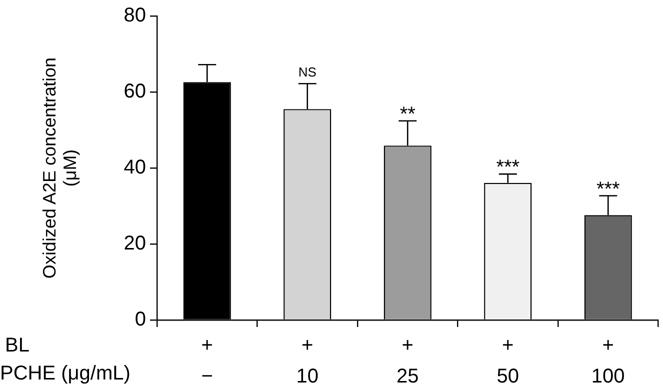 The width and height of the screenshot is (663, 388). What do you see at coordinates (307, 377) in the screenshot?
I see `x-tick-label: 10` at bounding box center [307, 377].